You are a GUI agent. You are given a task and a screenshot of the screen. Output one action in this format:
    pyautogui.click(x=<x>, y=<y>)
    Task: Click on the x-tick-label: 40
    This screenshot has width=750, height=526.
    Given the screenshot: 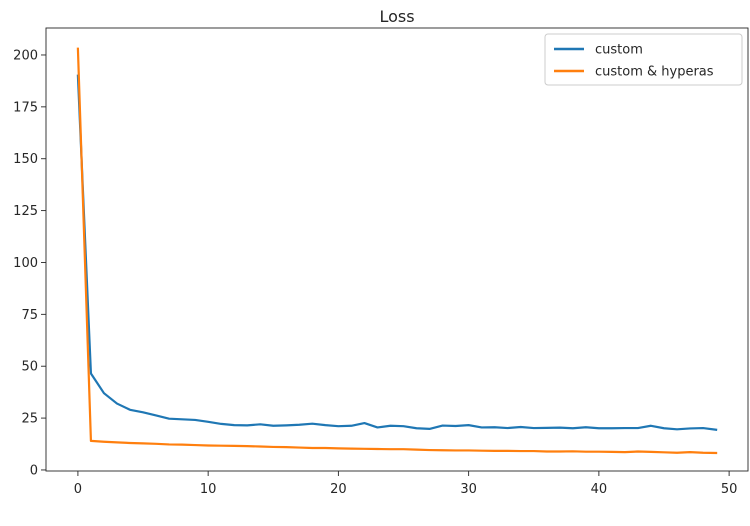 What is the action you would take?
    pyautogui.click(x=599, y=489)
    